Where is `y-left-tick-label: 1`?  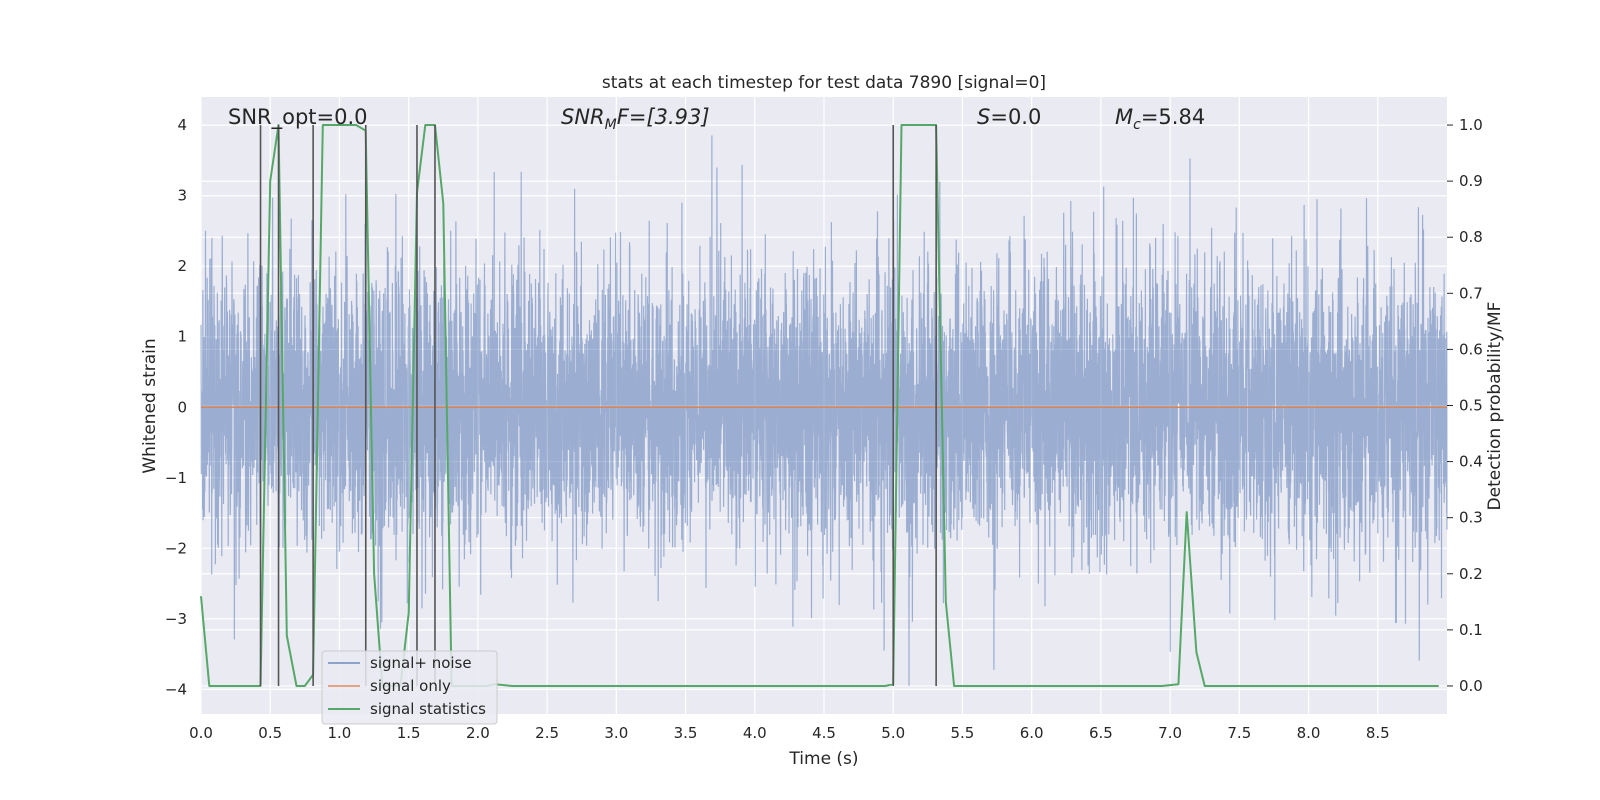 y-left-tick-label: 1 is located at coordinates (182, 337).